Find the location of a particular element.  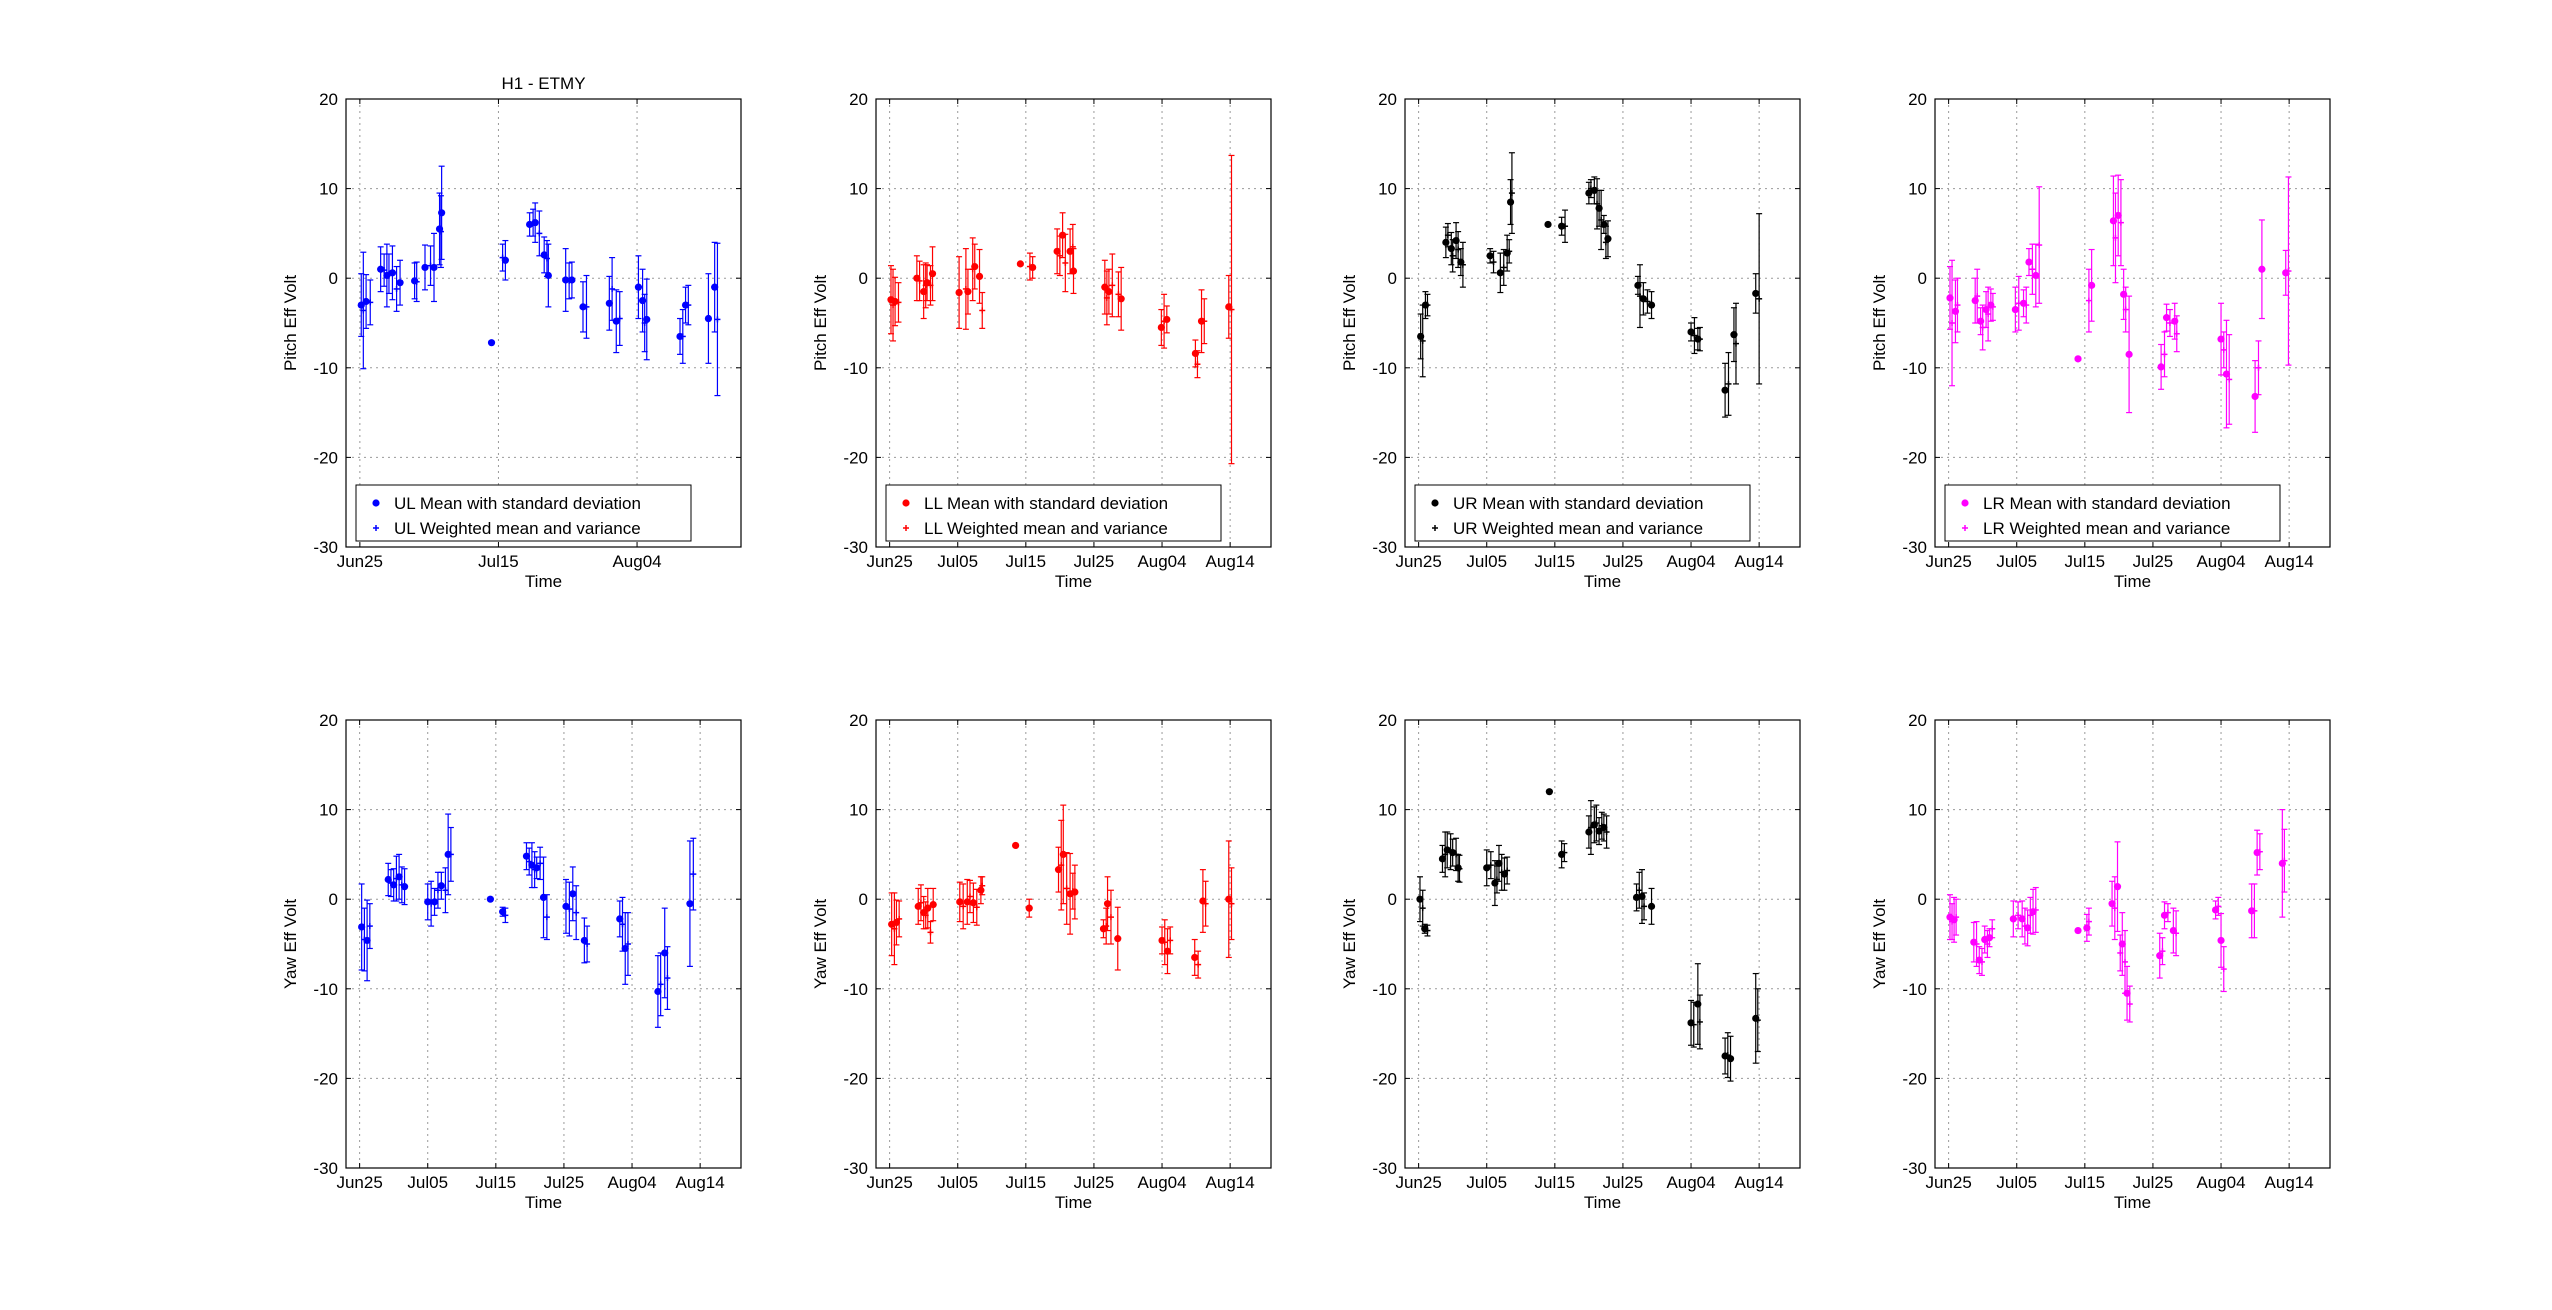

x-tick-label: Jun25 is located at coordinates (360, 561).